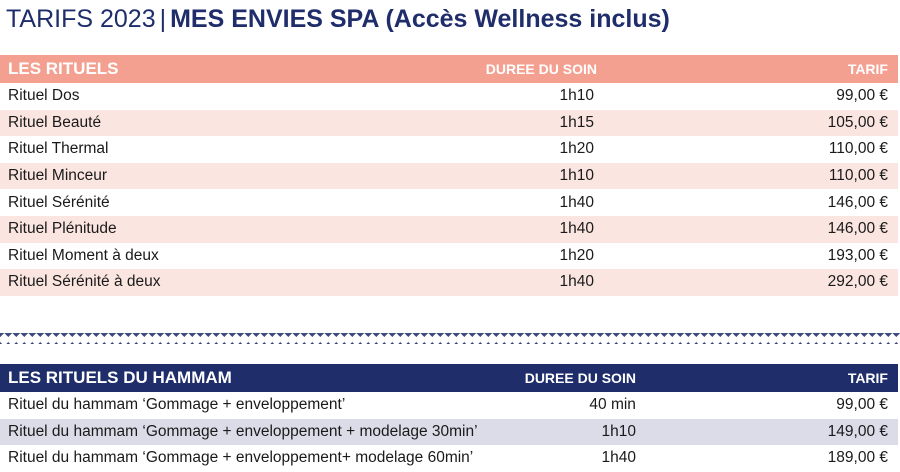  Describe the element at coordinates (58, 149) in the screenshot. I see `row-name: Rituel Thermal` at that location.